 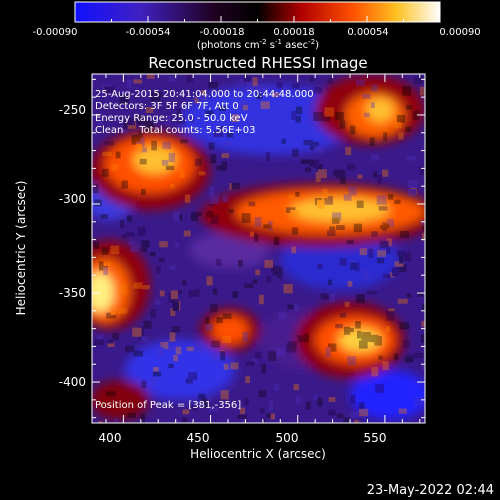 What do you see at coordinates (110, 438) in the screenshot?
I see `x-tick-400: 400` at bounding box center [110, 438].